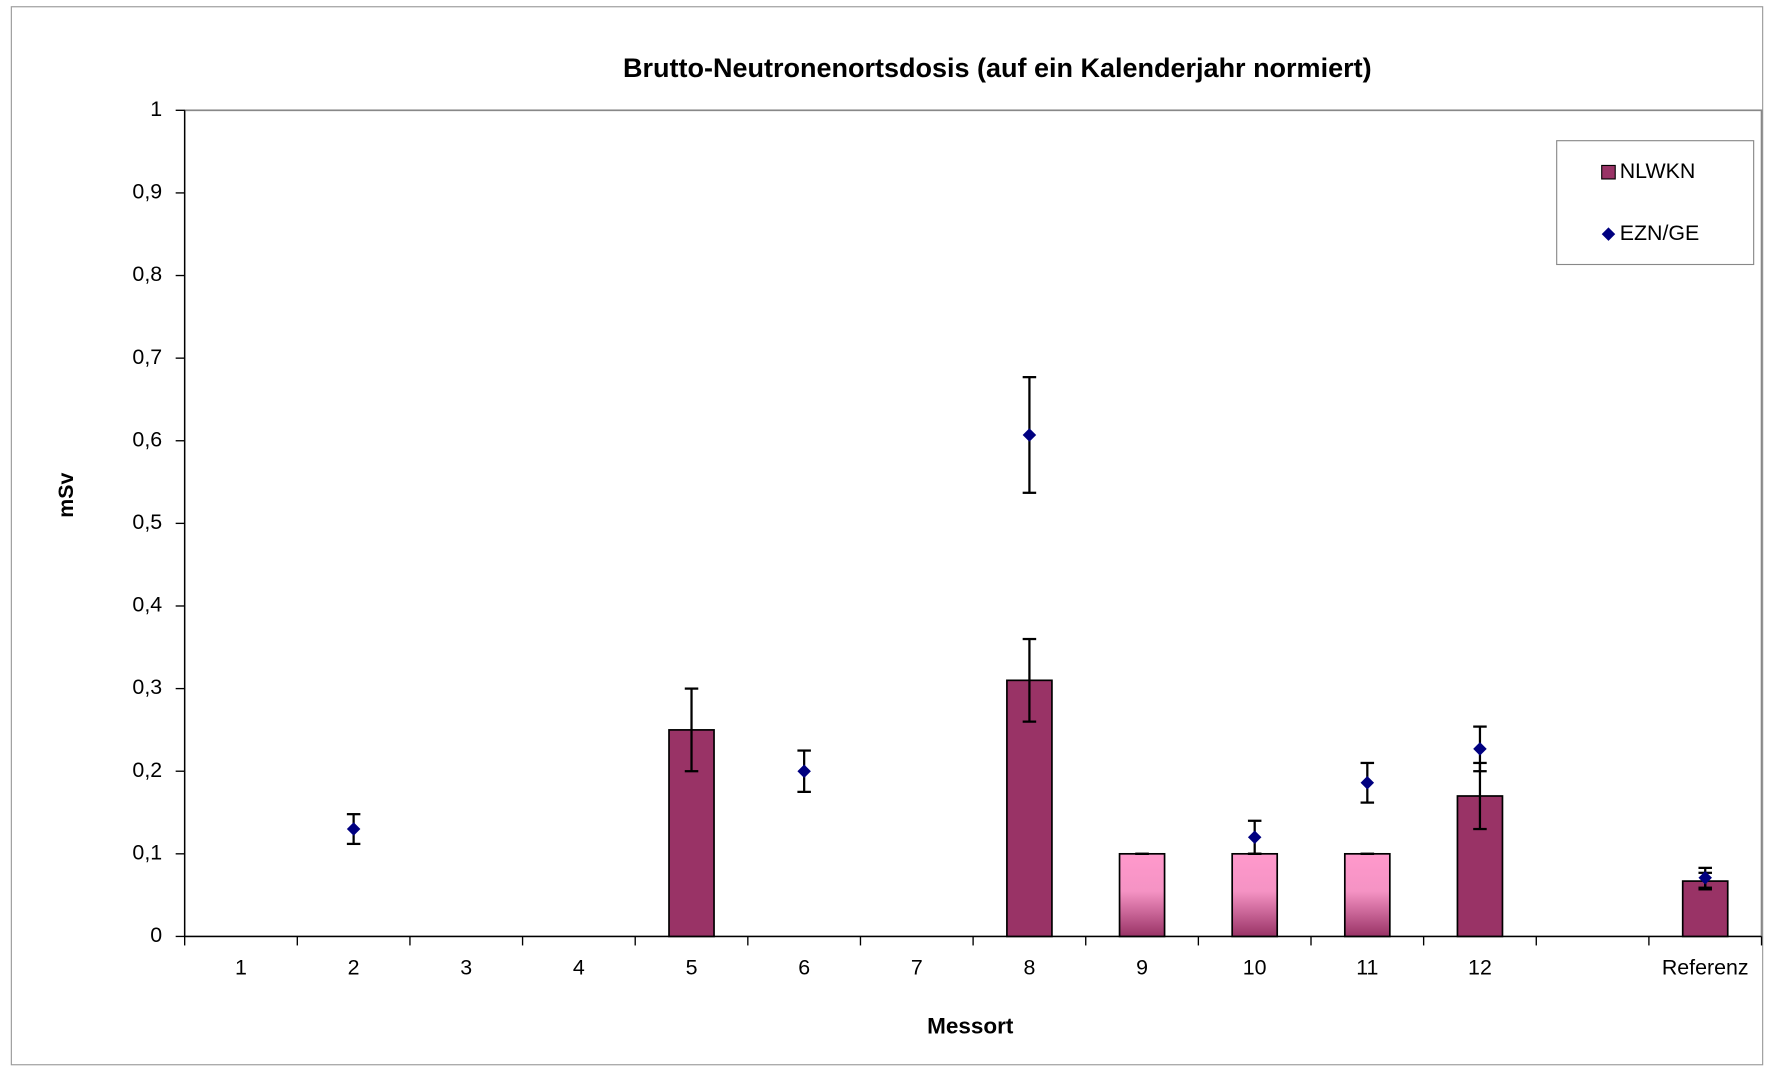  I want to click on y-tick-label: 0,3, so click(147, 687).